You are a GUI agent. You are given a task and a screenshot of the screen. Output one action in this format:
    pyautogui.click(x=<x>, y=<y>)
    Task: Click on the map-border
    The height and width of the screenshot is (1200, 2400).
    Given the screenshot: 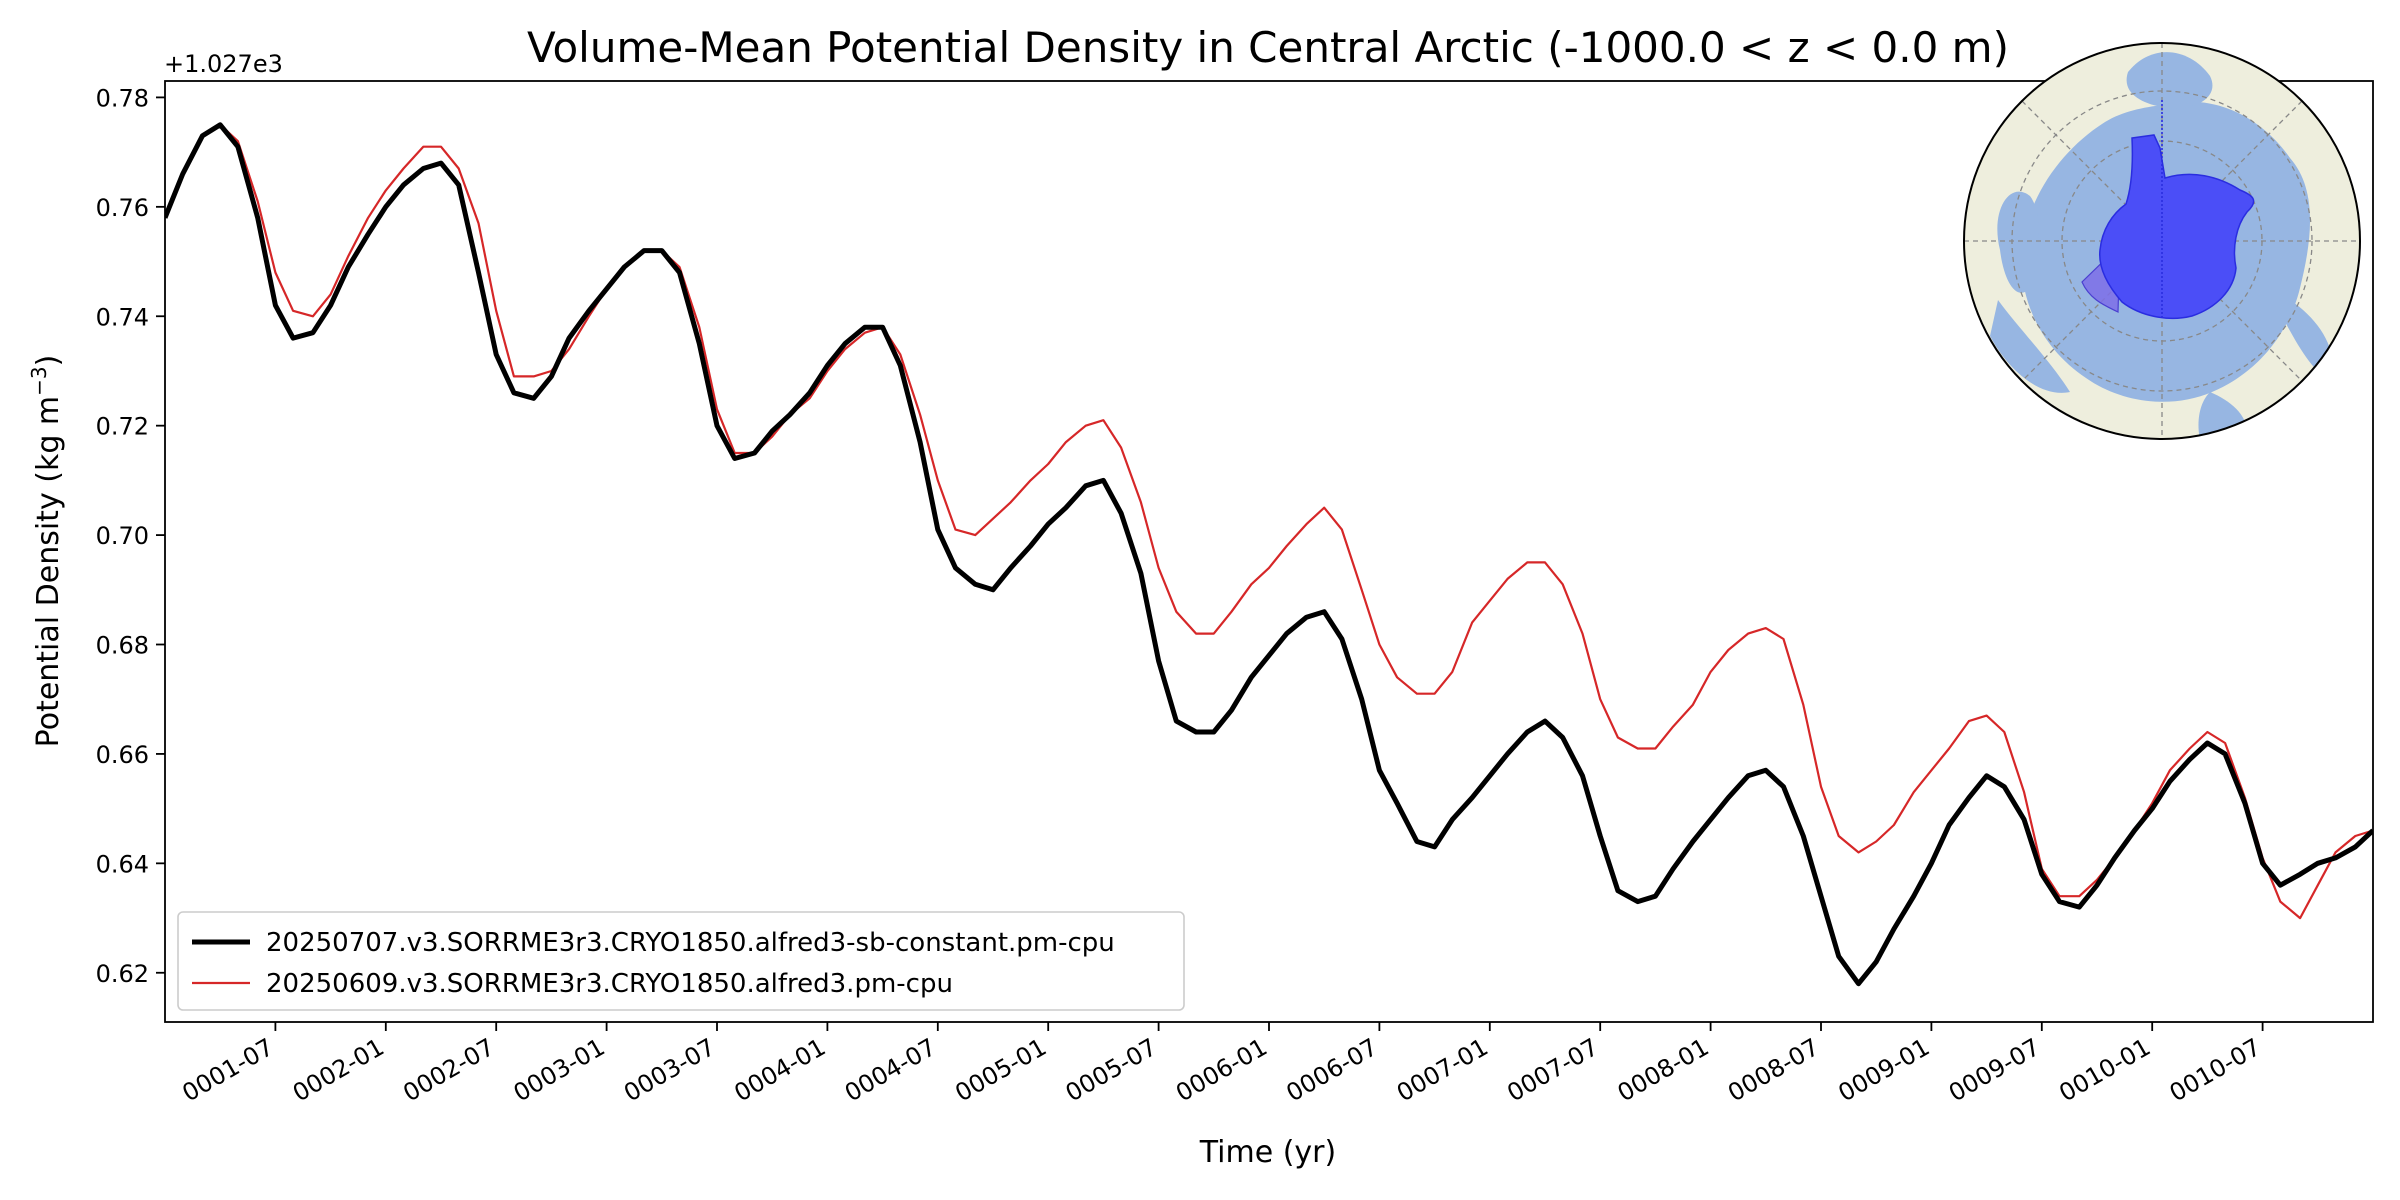 What is the action you would take?
    pyautogui.click(x=2162, y=241)
    